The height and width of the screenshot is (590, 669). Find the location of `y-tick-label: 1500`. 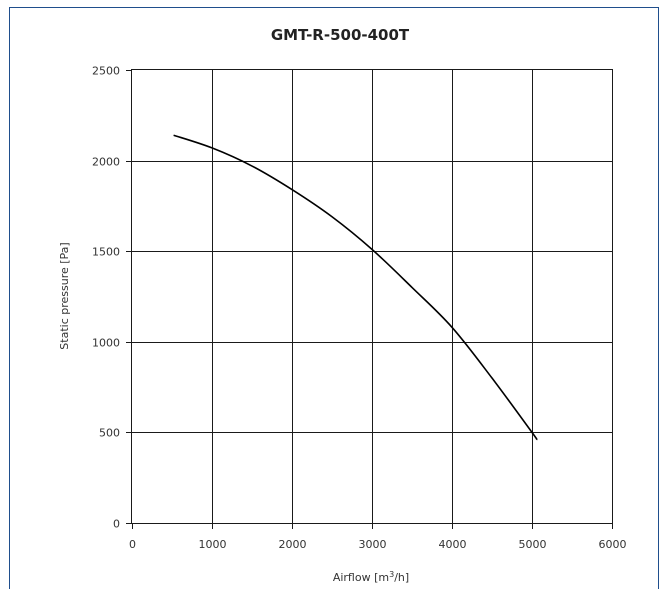

y-tick-label: 1500 is located at coordinates (106, 252).